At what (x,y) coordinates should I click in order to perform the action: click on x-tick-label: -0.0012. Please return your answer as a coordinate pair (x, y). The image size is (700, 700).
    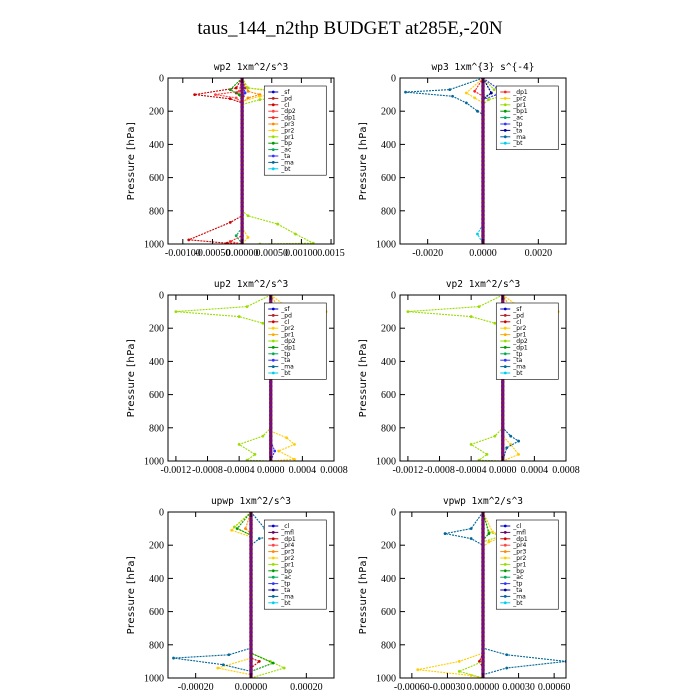
    Looking at the image, I should click on (175, 470).